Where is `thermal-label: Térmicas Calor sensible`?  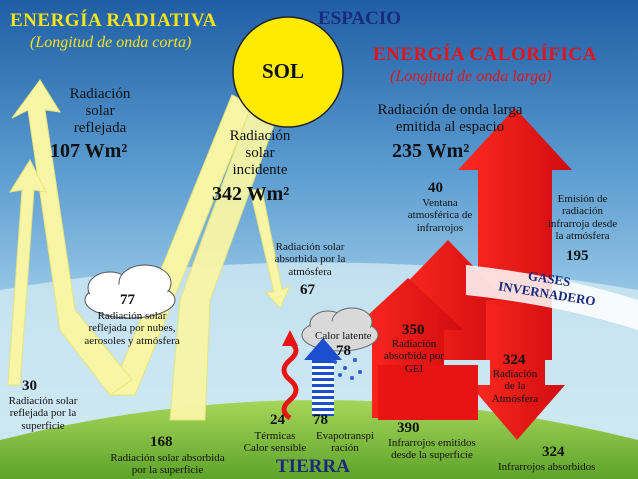
thermal-label: Térmicas Calor sensible is located at coordinates (275, 442).